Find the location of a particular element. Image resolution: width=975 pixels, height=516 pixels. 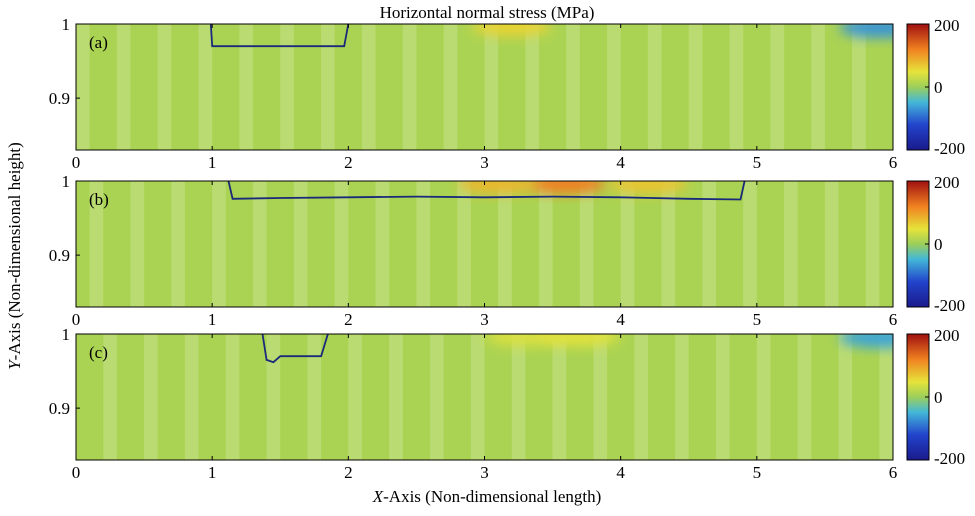

colorbar-tick-label: -200 is located at coordinates (949, 148).